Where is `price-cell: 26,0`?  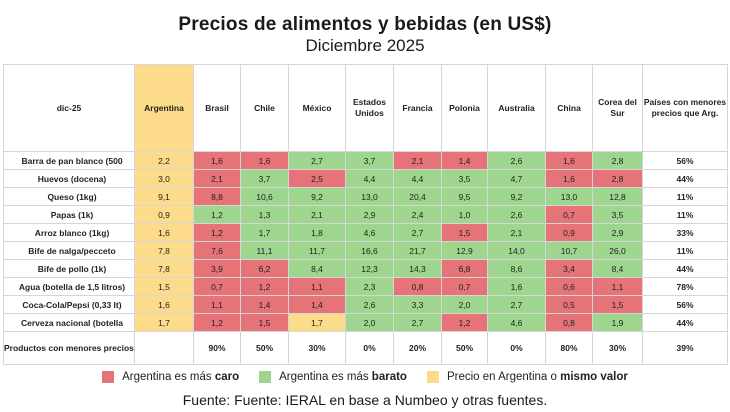
price-cell: 26,0 is located at coordinates (617, 250).